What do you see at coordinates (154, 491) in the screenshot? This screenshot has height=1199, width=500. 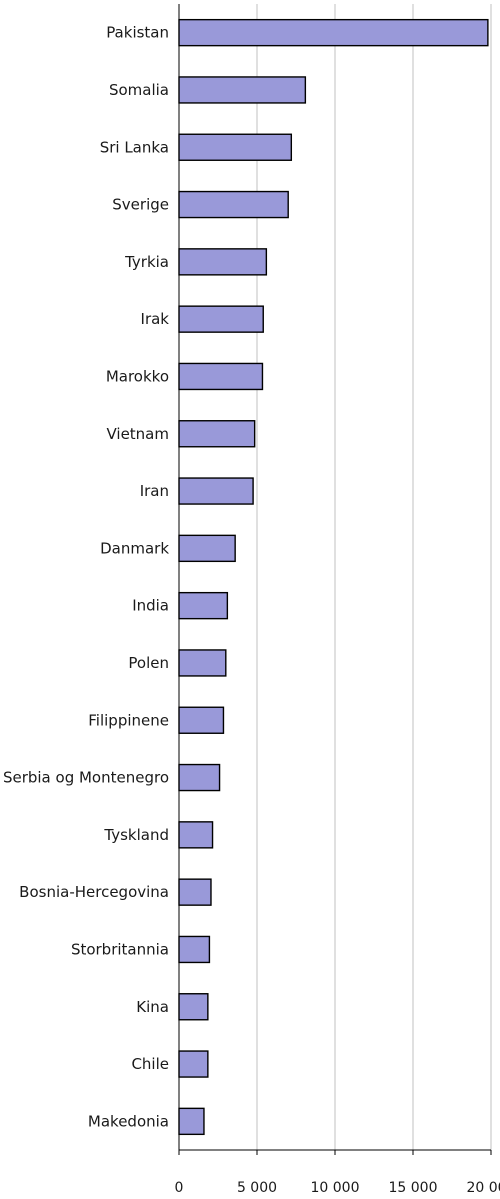 I see `category-label-8: Iran` at bounding box center [154, 491].